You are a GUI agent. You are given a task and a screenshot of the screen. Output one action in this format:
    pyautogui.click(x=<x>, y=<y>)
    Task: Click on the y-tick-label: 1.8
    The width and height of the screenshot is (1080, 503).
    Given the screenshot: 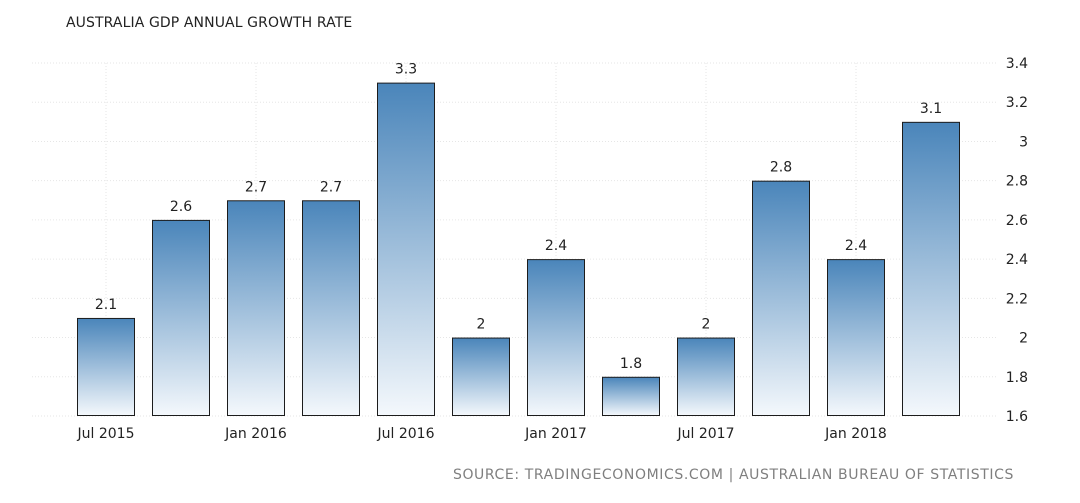 What is the action you would take?
    pyautogui.click(x=1017, y=378)
    